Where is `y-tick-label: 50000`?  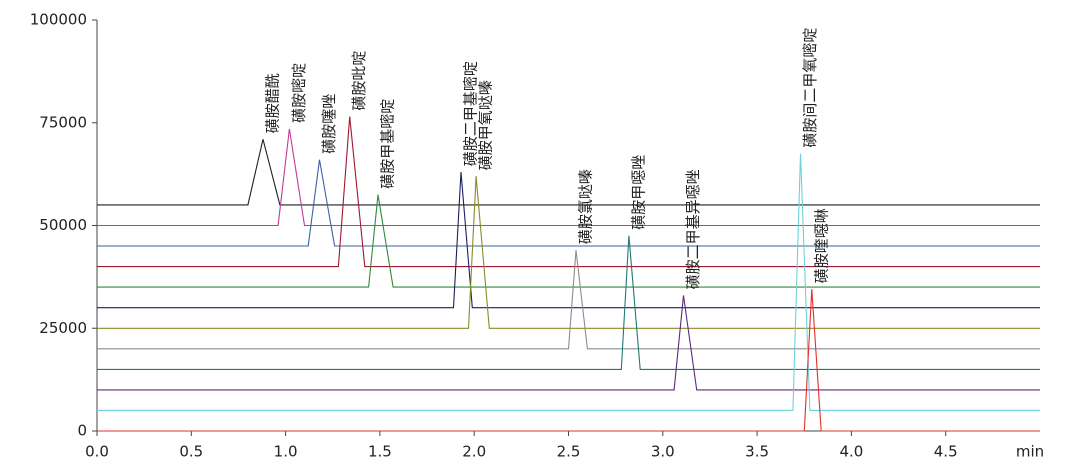
y-tick-label: 50000 is located at coordinates (63, 225).